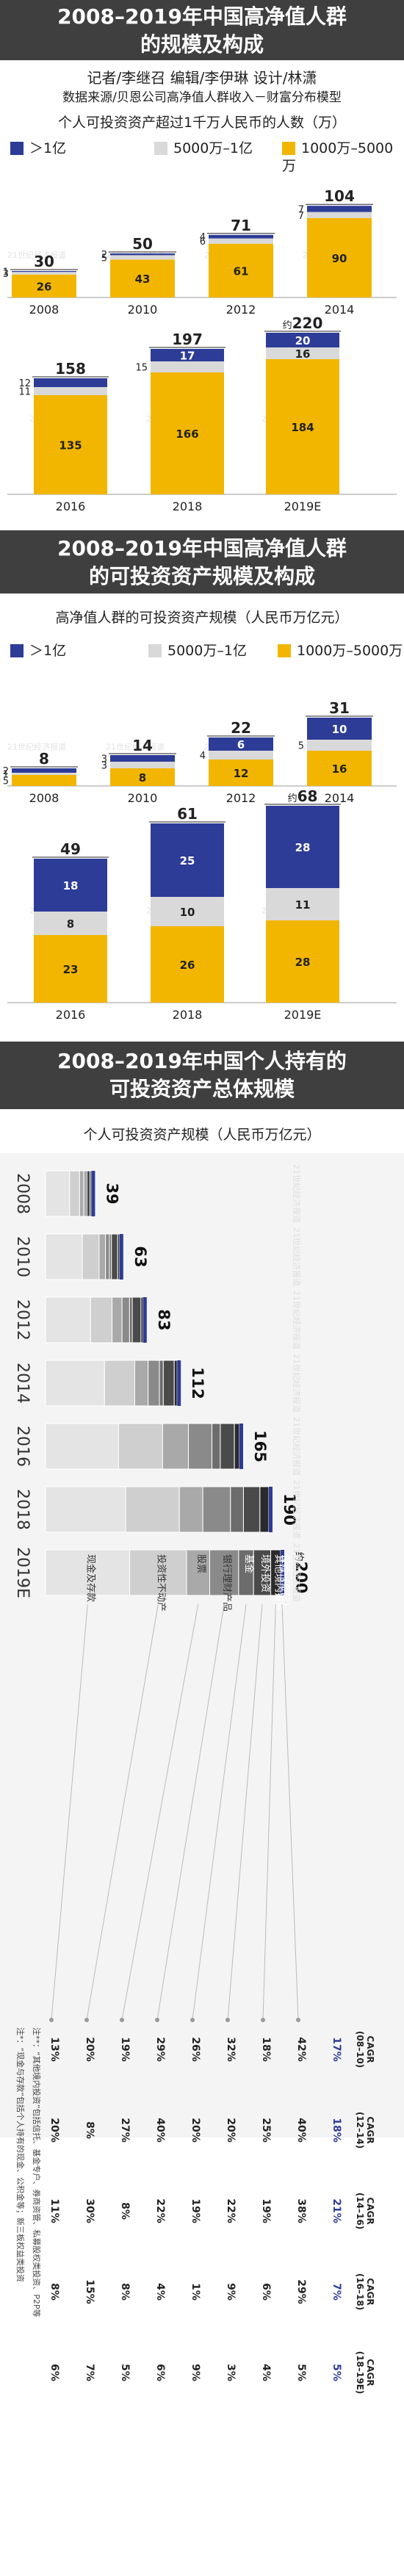 The image size is (404, 2576). Describe the element at coordinates (365, 2211) in the screenshot. I see `cagr-header-2: CAGR(14–16)` at that location.